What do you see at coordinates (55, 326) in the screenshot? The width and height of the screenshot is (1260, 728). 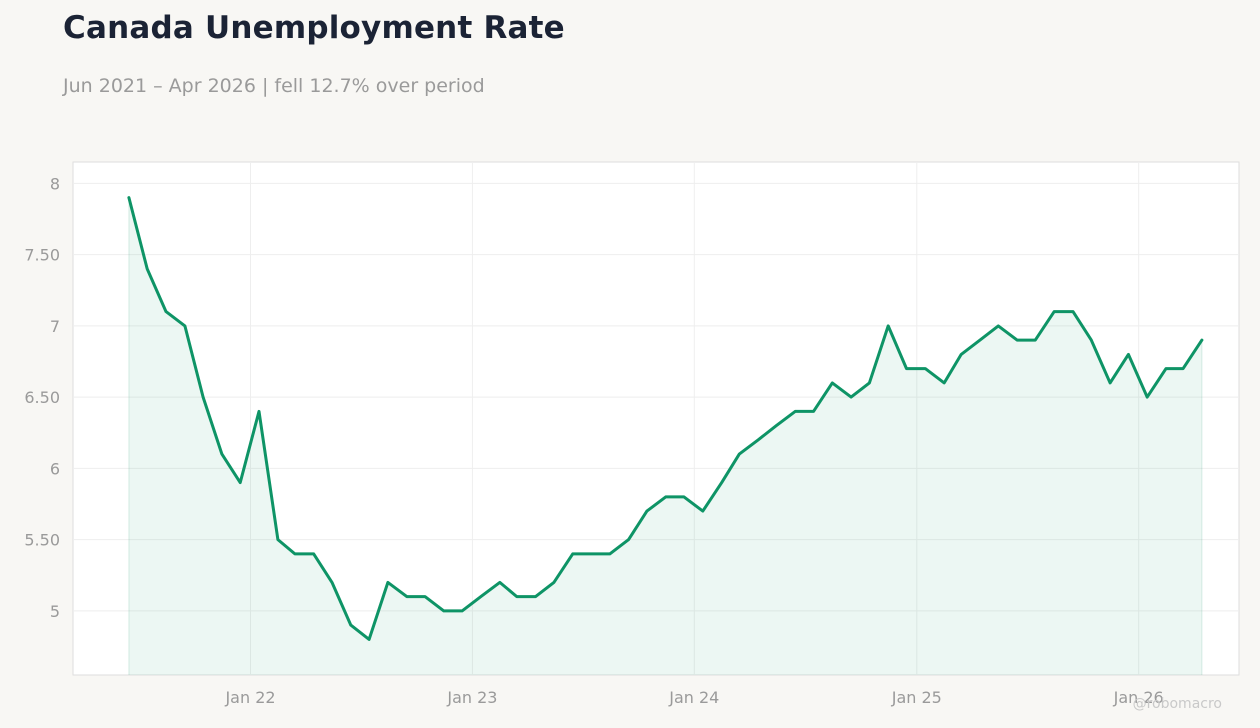 I see `y-tick-label: 7` at bounding box center [55, 326].